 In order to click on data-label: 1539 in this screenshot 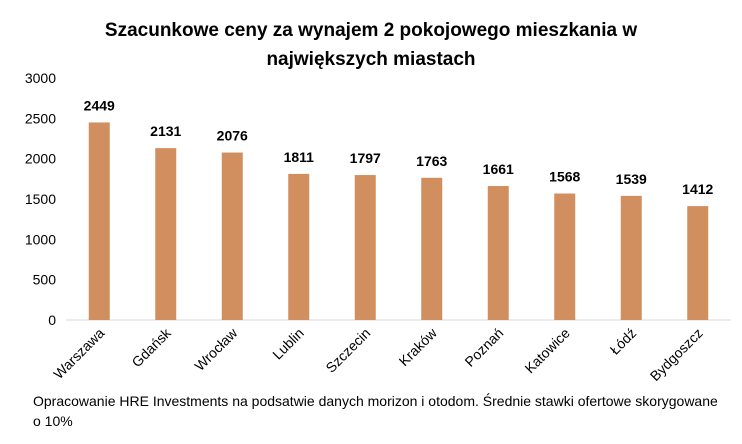, I will do `click(631, 179)`.